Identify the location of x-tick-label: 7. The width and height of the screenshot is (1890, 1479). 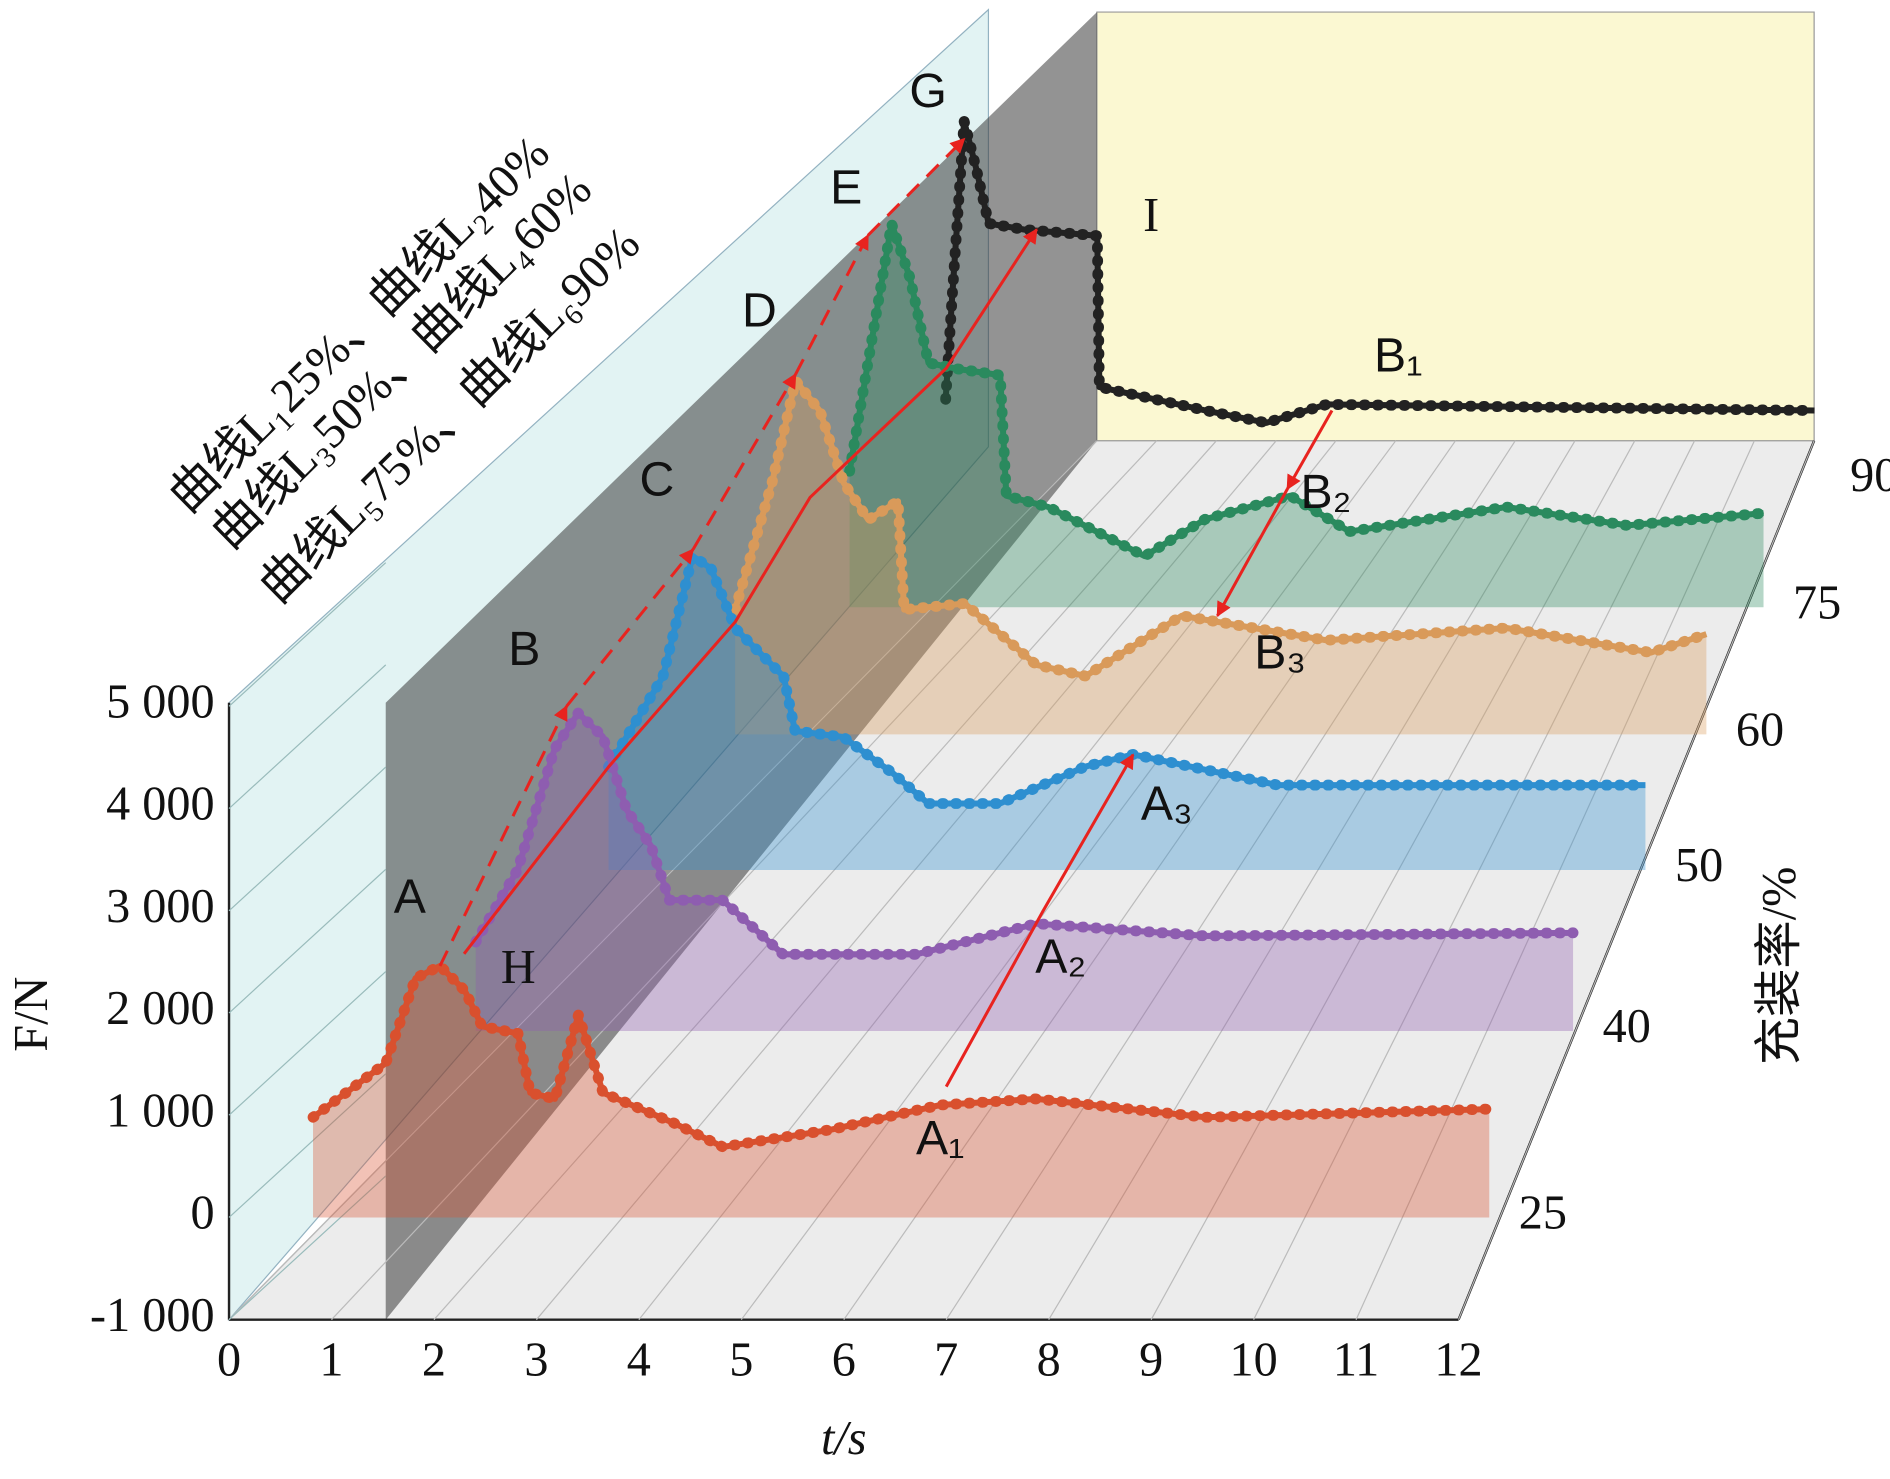
(946, 1359).